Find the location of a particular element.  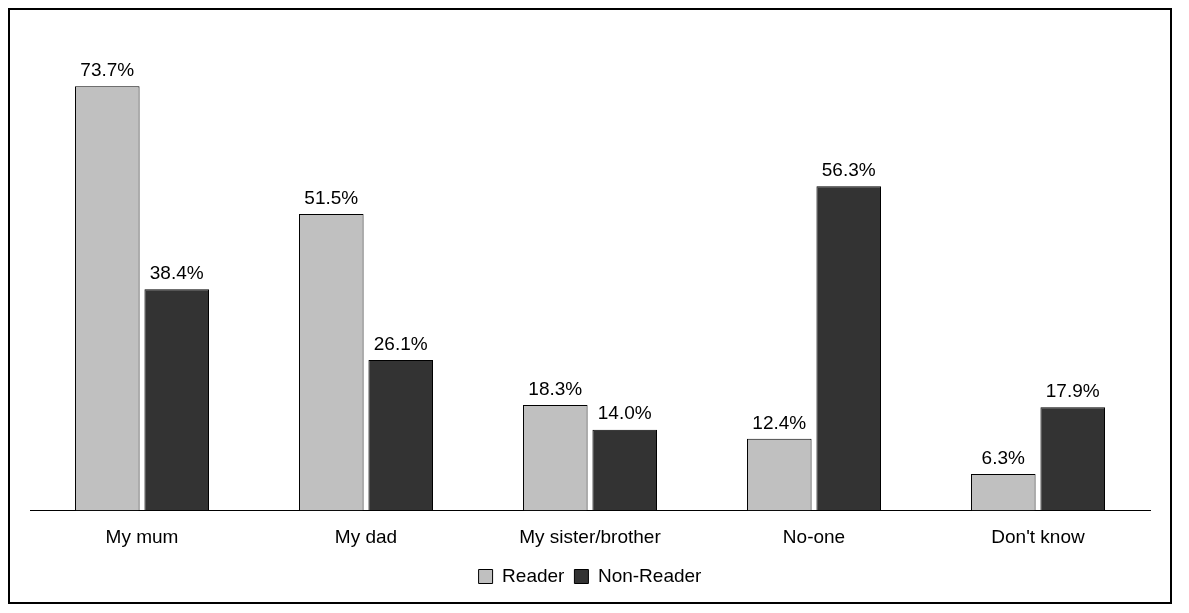

legend-label: Non-Reader is located at coordinates (650, 575).